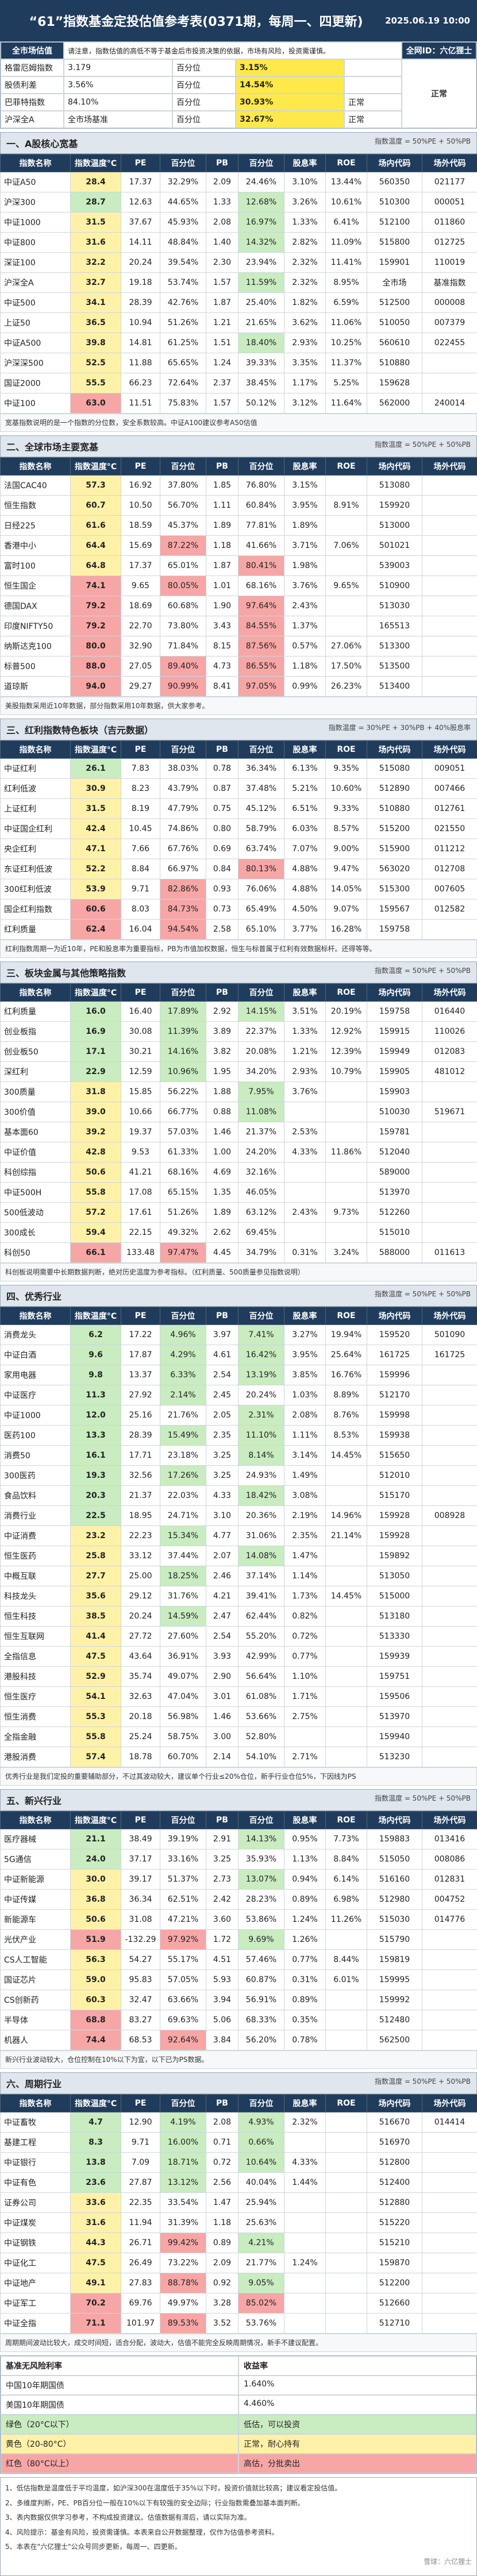 The width and height of the screenshot is (477, 2576). I want to click on table-cell: 516160, so click(394, 1880).